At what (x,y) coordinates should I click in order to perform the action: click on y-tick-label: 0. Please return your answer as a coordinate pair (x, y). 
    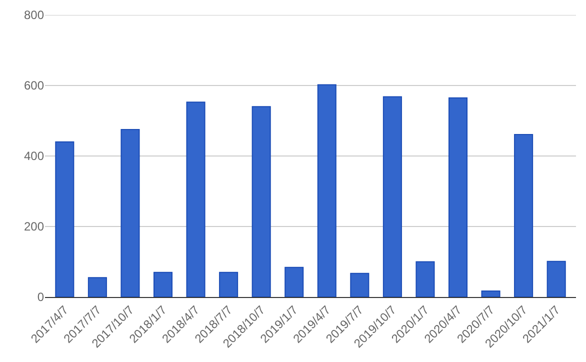
    Looking at the image, I should click on (40, 297).